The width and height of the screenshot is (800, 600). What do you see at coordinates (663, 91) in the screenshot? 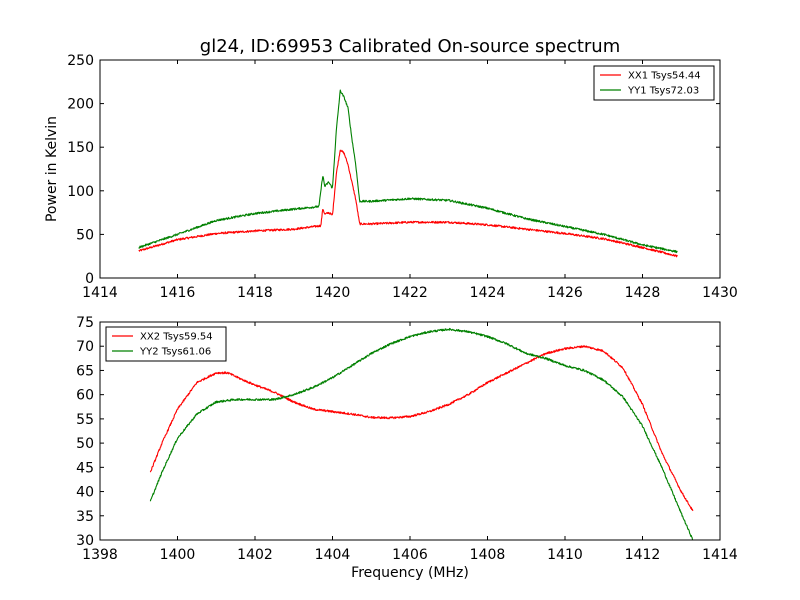
I see `legend-label: YY1 Tsys72.03` at bounding box center [663, 91].